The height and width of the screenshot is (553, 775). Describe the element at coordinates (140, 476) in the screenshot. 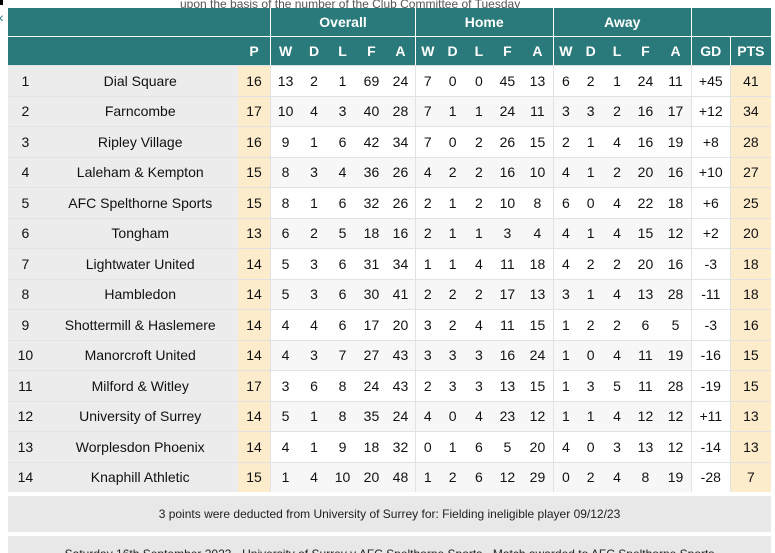

I see `team-name-cell: Knaphill Athletic` at that location.